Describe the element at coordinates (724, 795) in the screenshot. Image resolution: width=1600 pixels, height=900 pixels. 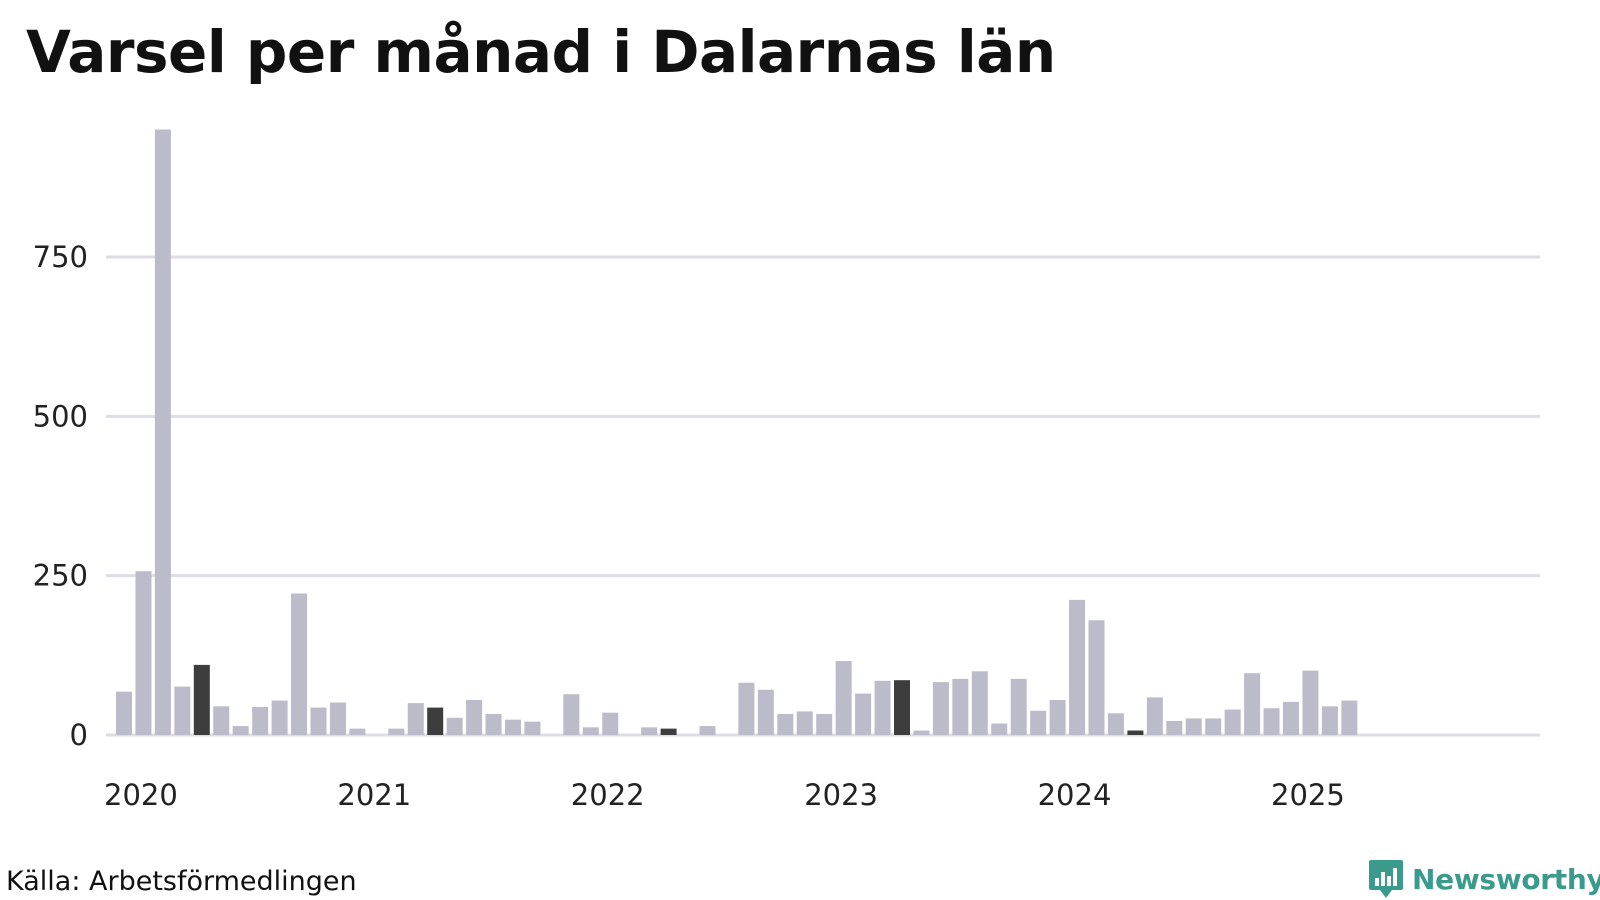
I see `x-axis-ticks: 2020 2021 2022 2023 2024 2025` at that location.